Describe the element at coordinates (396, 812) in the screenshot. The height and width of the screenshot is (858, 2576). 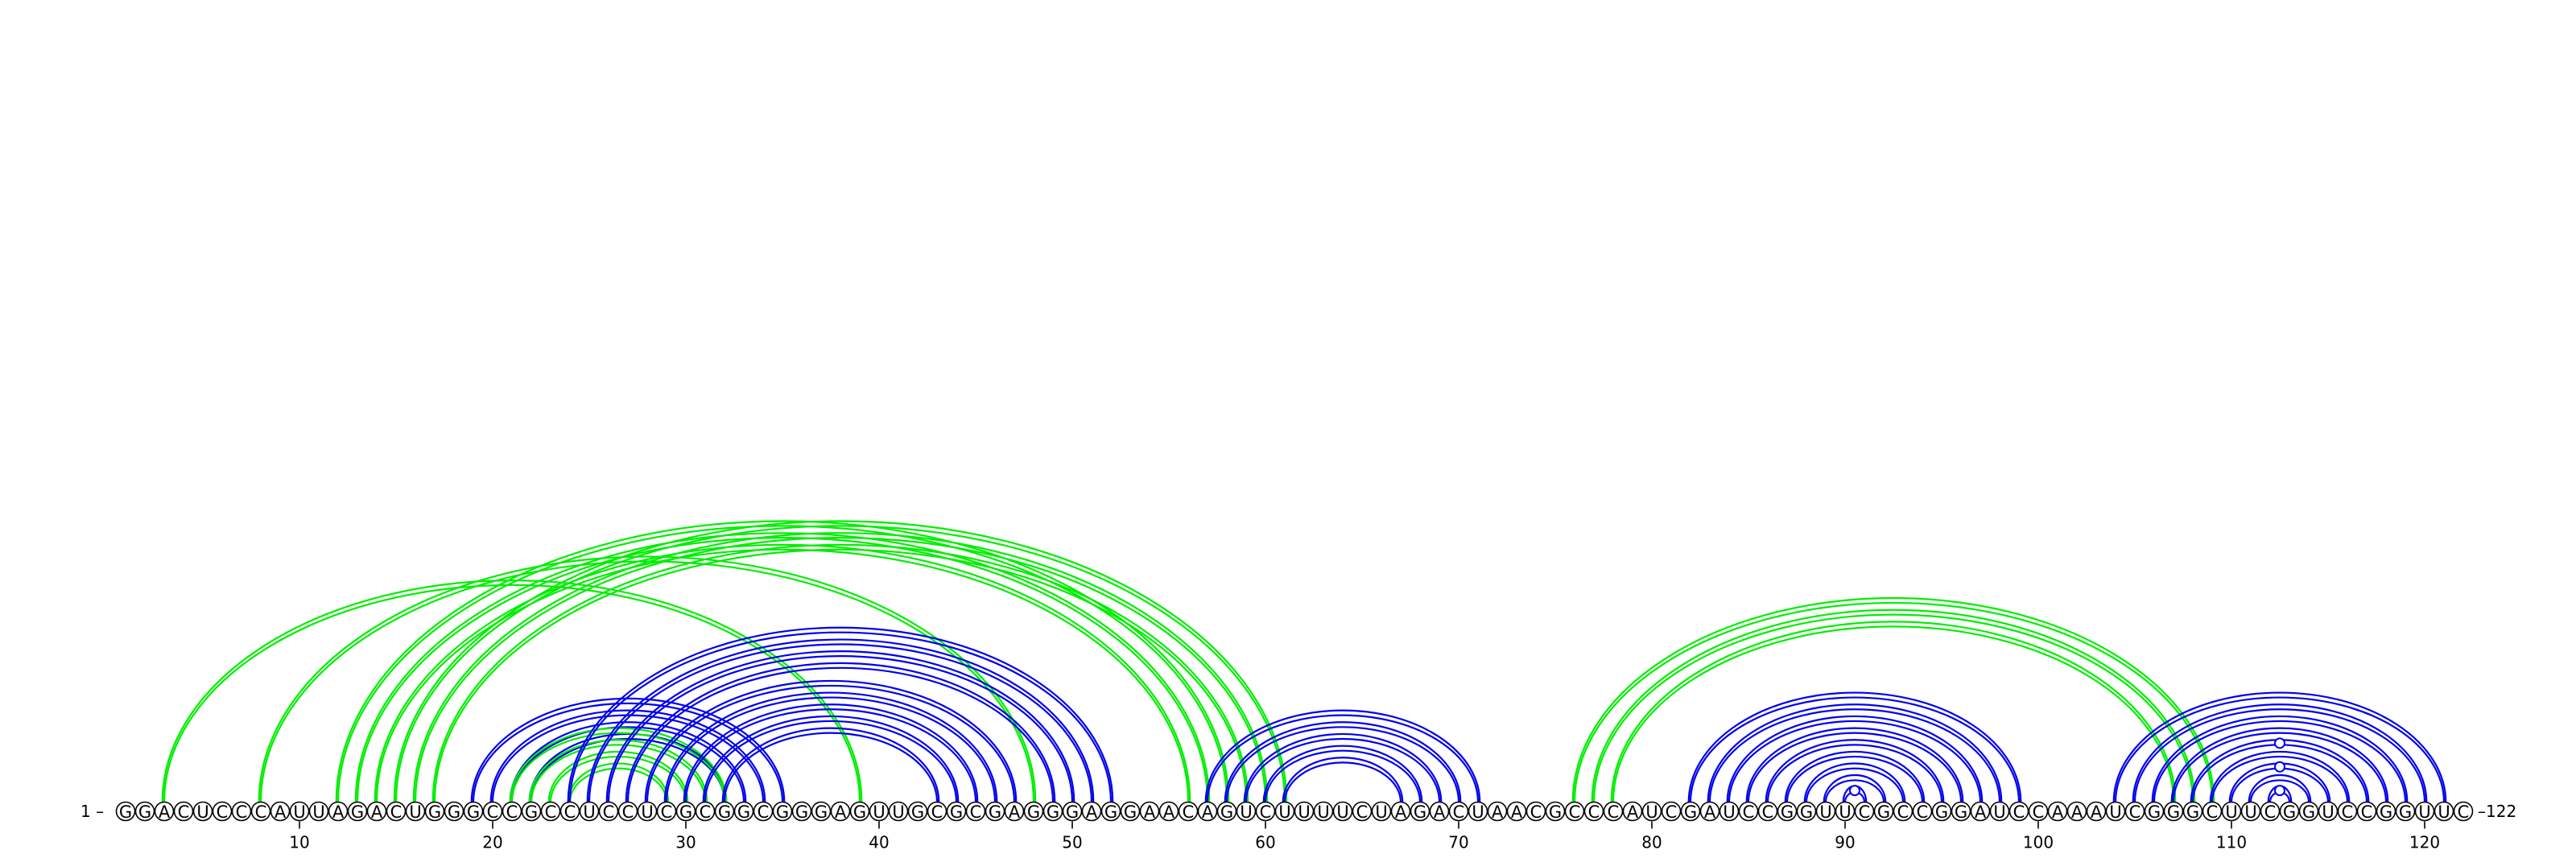
I see `nucleotide-letter-15: C` at that location.